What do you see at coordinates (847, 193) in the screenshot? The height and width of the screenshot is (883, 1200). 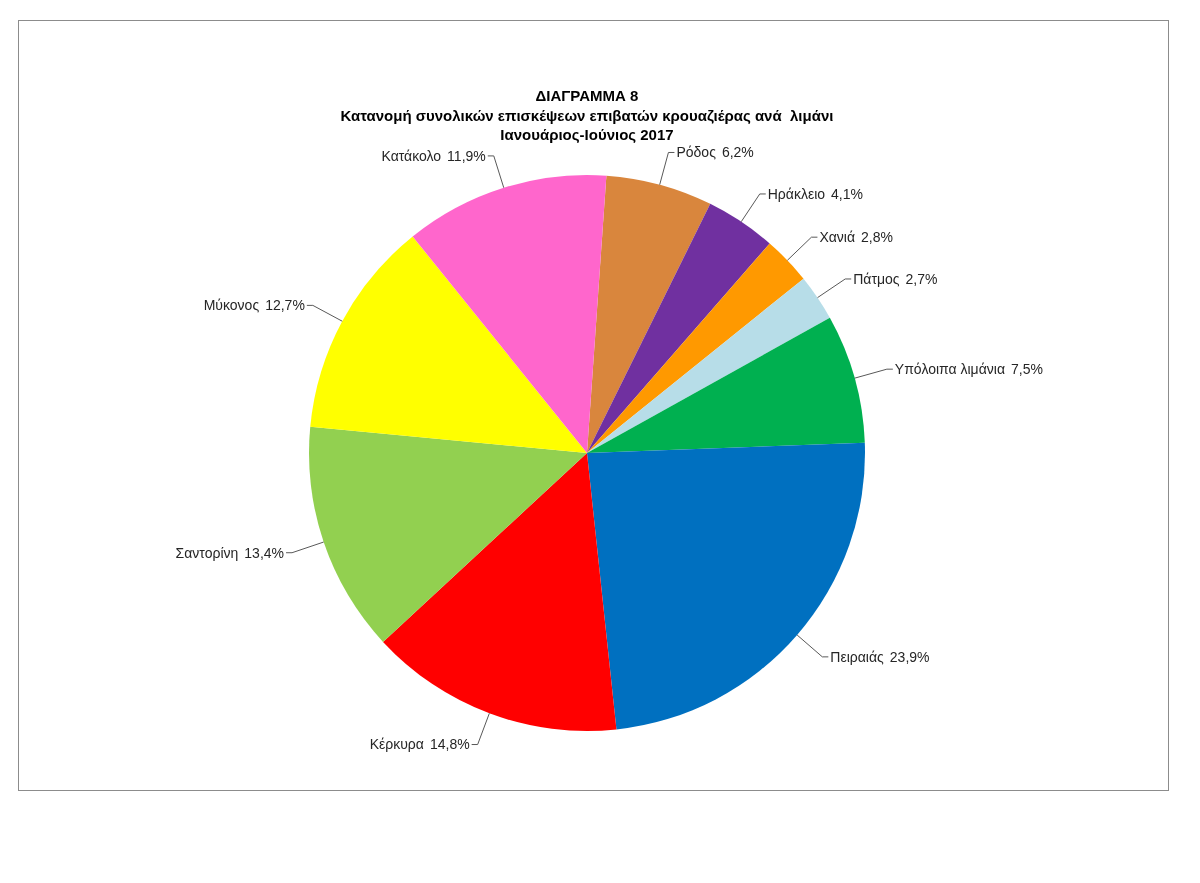 I see `data-label: 4,1%` at bounding box center [847, 193].